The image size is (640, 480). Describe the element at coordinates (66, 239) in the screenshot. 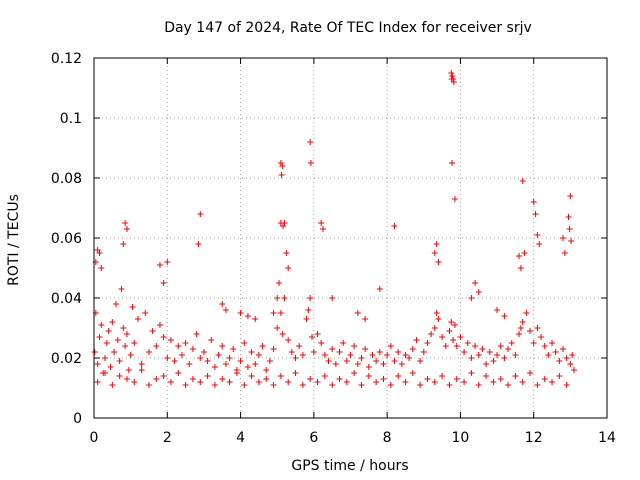

I see `y-tick-label: 0.06` at that location.